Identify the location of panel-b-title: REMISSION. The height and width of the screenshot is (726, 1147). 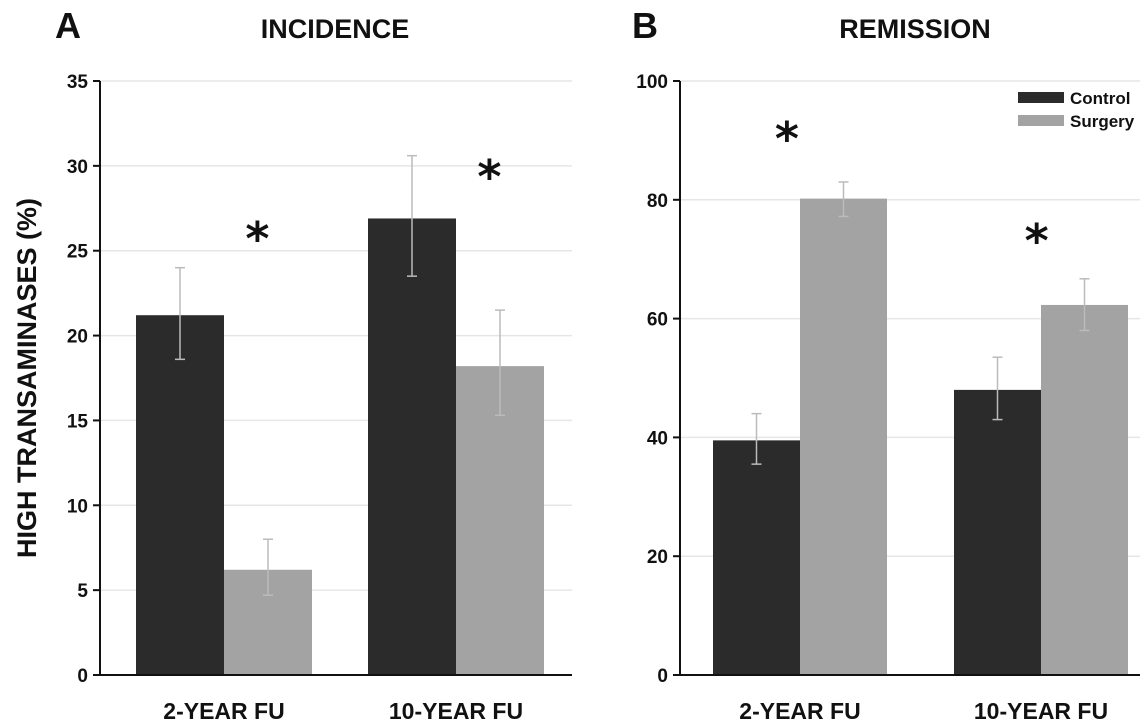
(915, 29).